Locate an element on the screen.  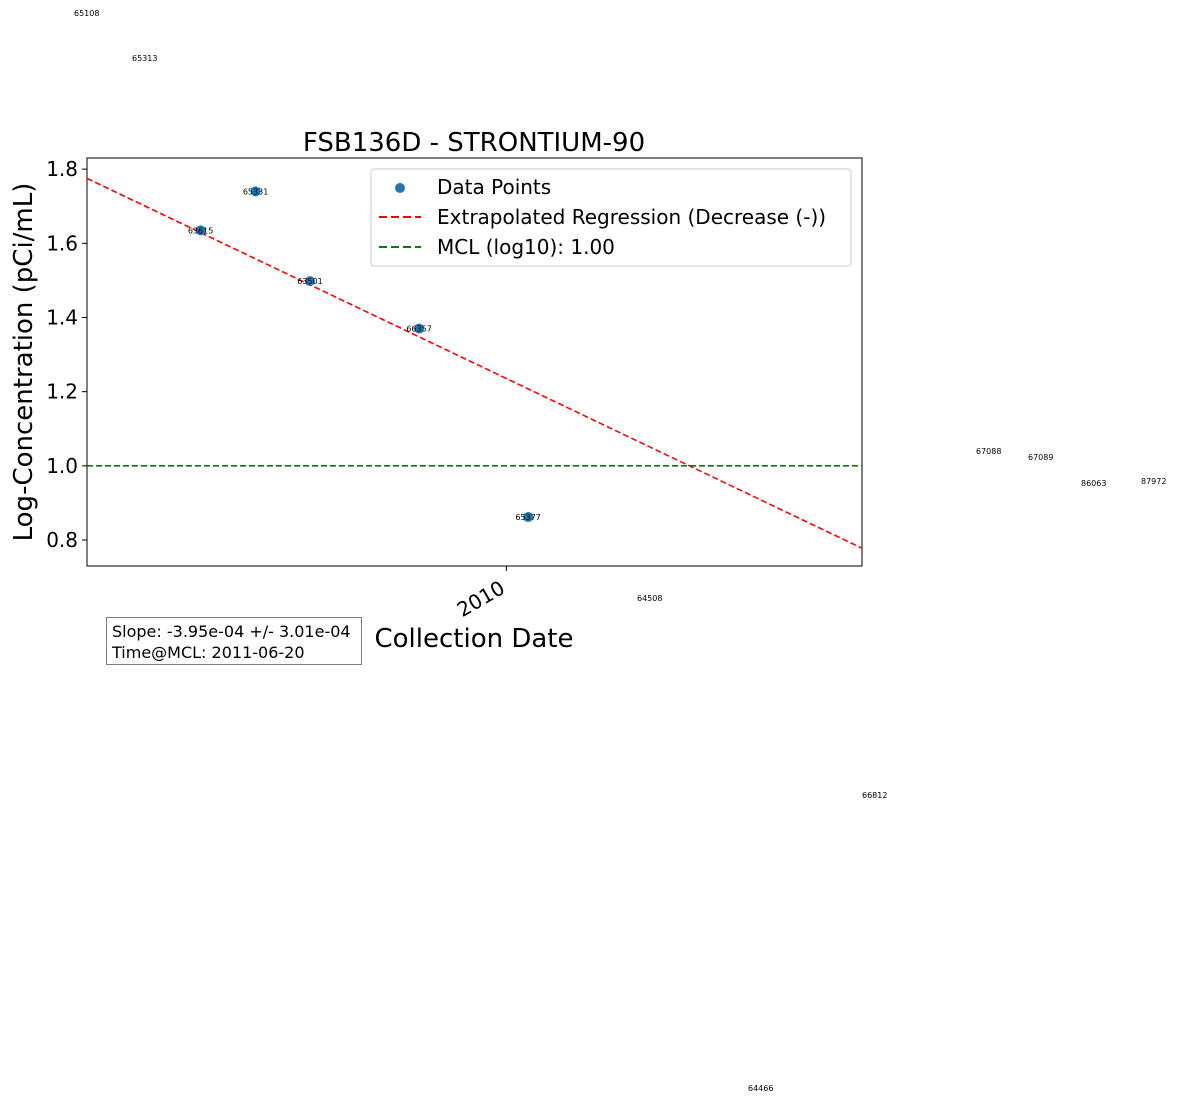
y-tick-label: 1.0 is located at coordinates (62, 466).